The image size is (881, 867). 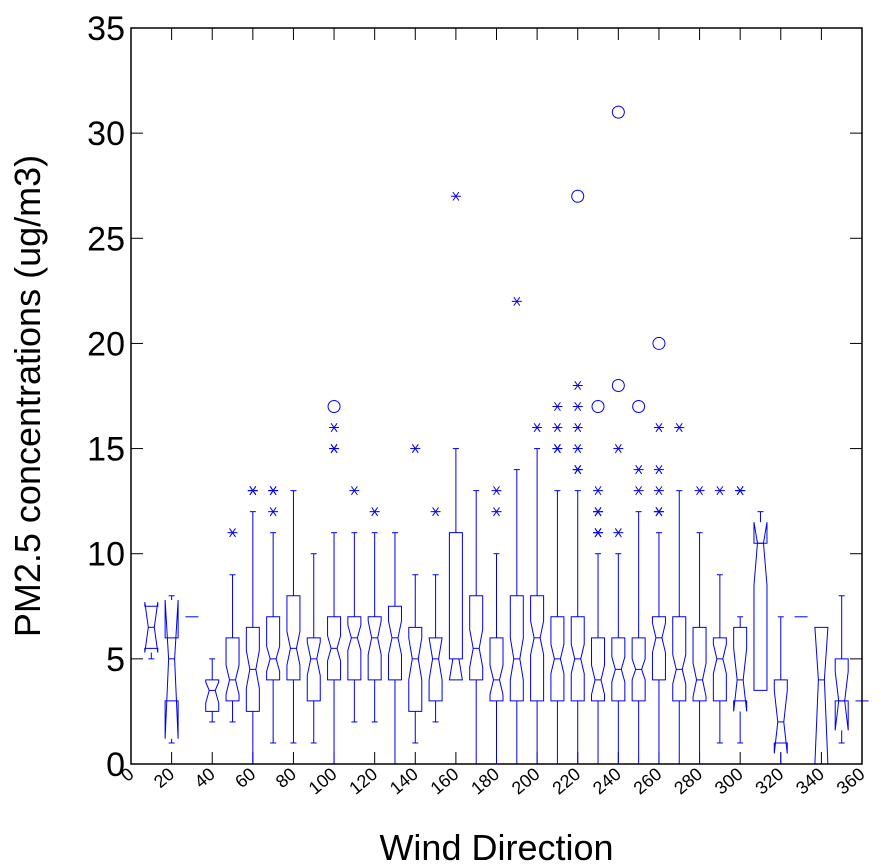 What do you see at coordinates (851, 781) in the screenshot?
I see `x-tick-label: 360` at bounding box center [851, 781].